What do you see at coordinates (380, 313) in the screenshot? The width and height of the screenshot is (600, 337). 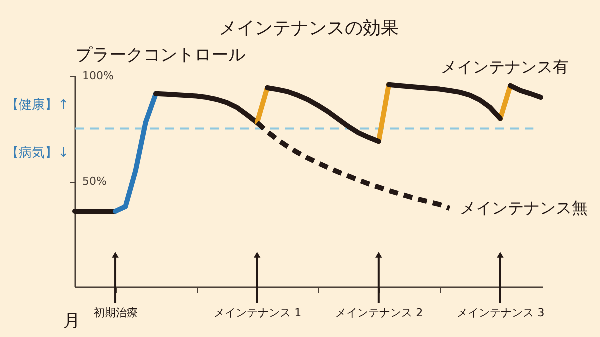 I see `x-tick-label: メインテナンス 2` at bounding box center [380, 313].